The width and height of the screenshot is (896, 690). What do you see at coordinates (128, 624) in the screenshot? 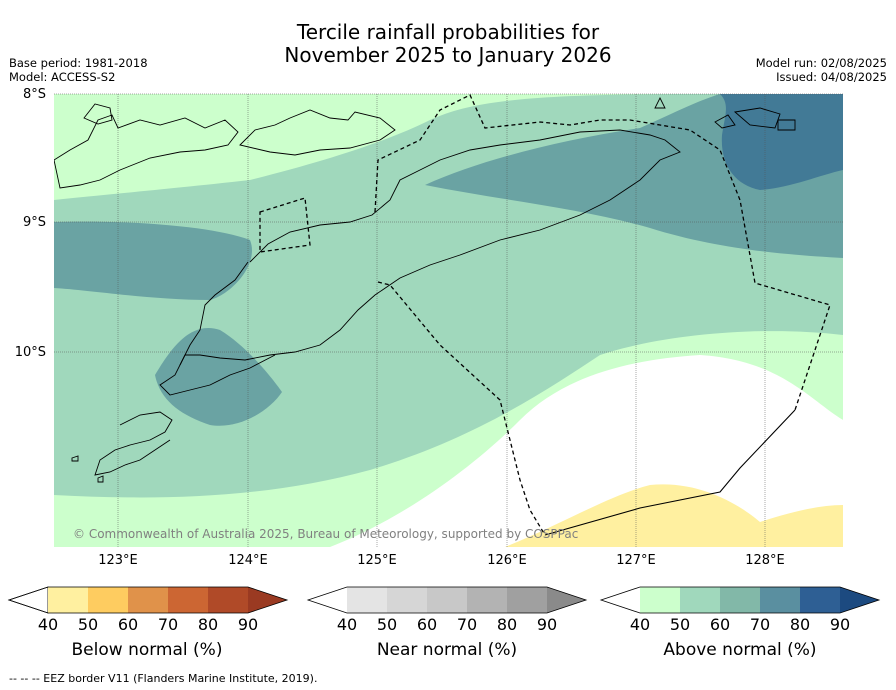
I see `cb1-tick: 60` at bounding box center [128, 624].